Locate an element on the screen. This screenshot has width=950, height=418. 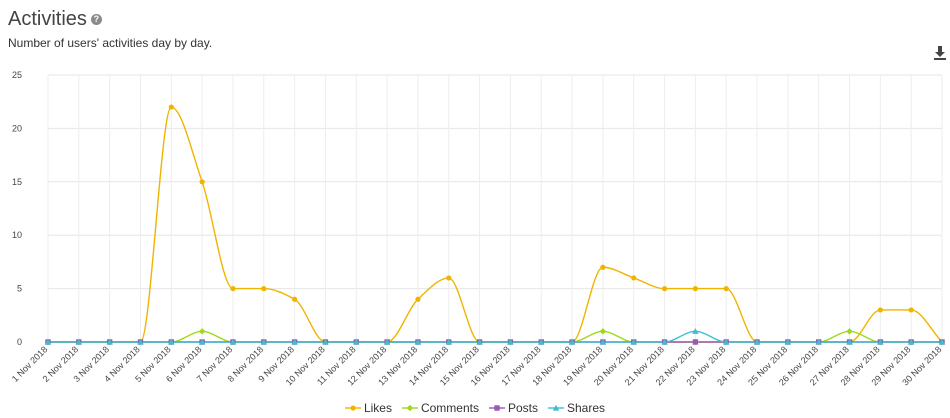
legend-item-shares: Shares is located at coordinates (576, 408).